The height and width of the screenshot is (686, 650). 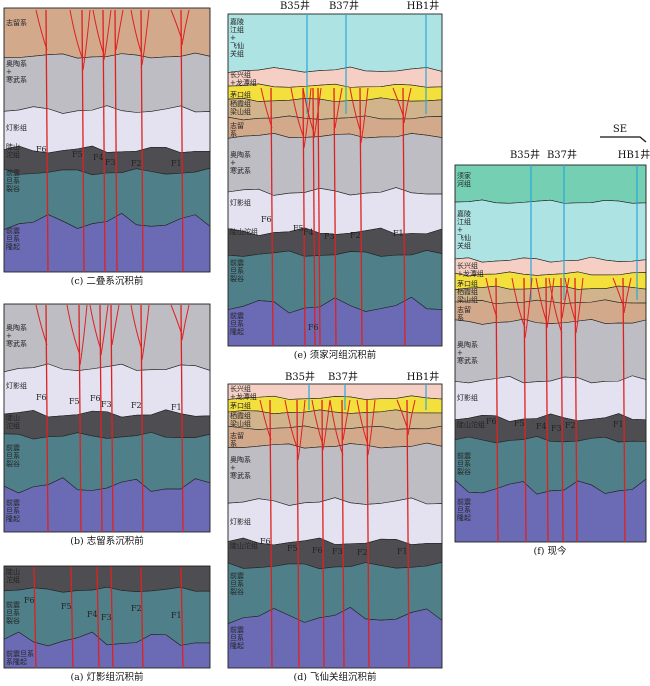 What do you see at coordinates (240, 423) in the screenshot?
I see `layer-label: 梁山组` at bounding box center [240, 423].